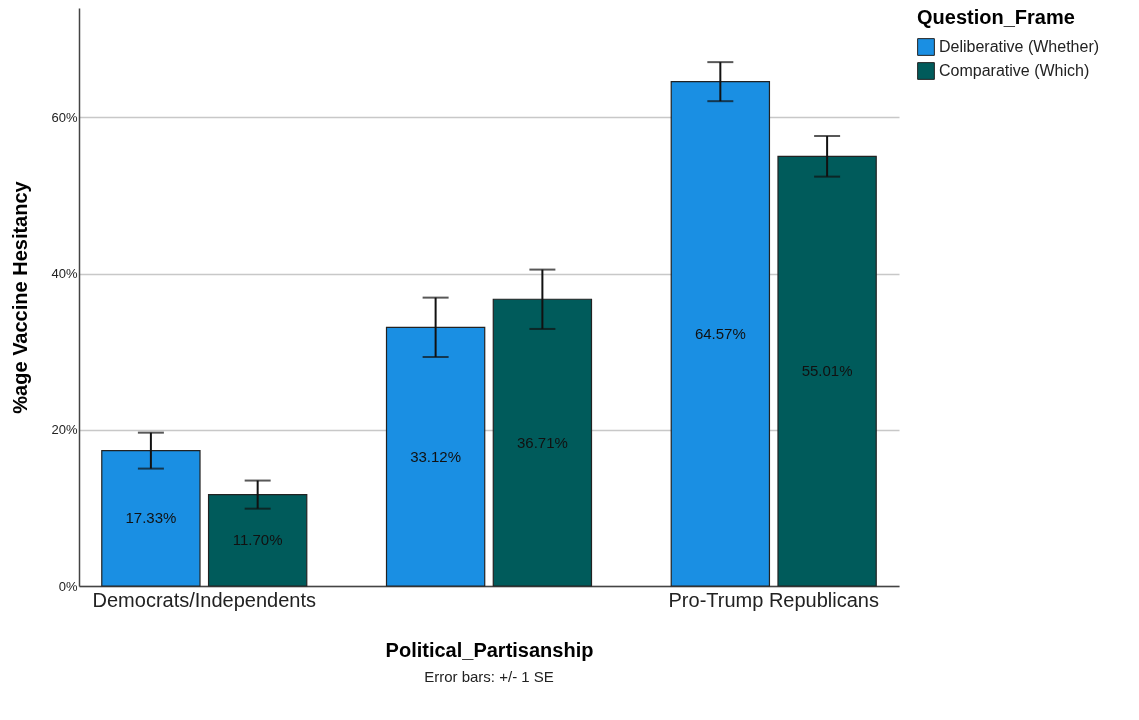 This screenshot has height=720, width=1139. I want to click on legend-title: Question_Frame, so click(996, 17).